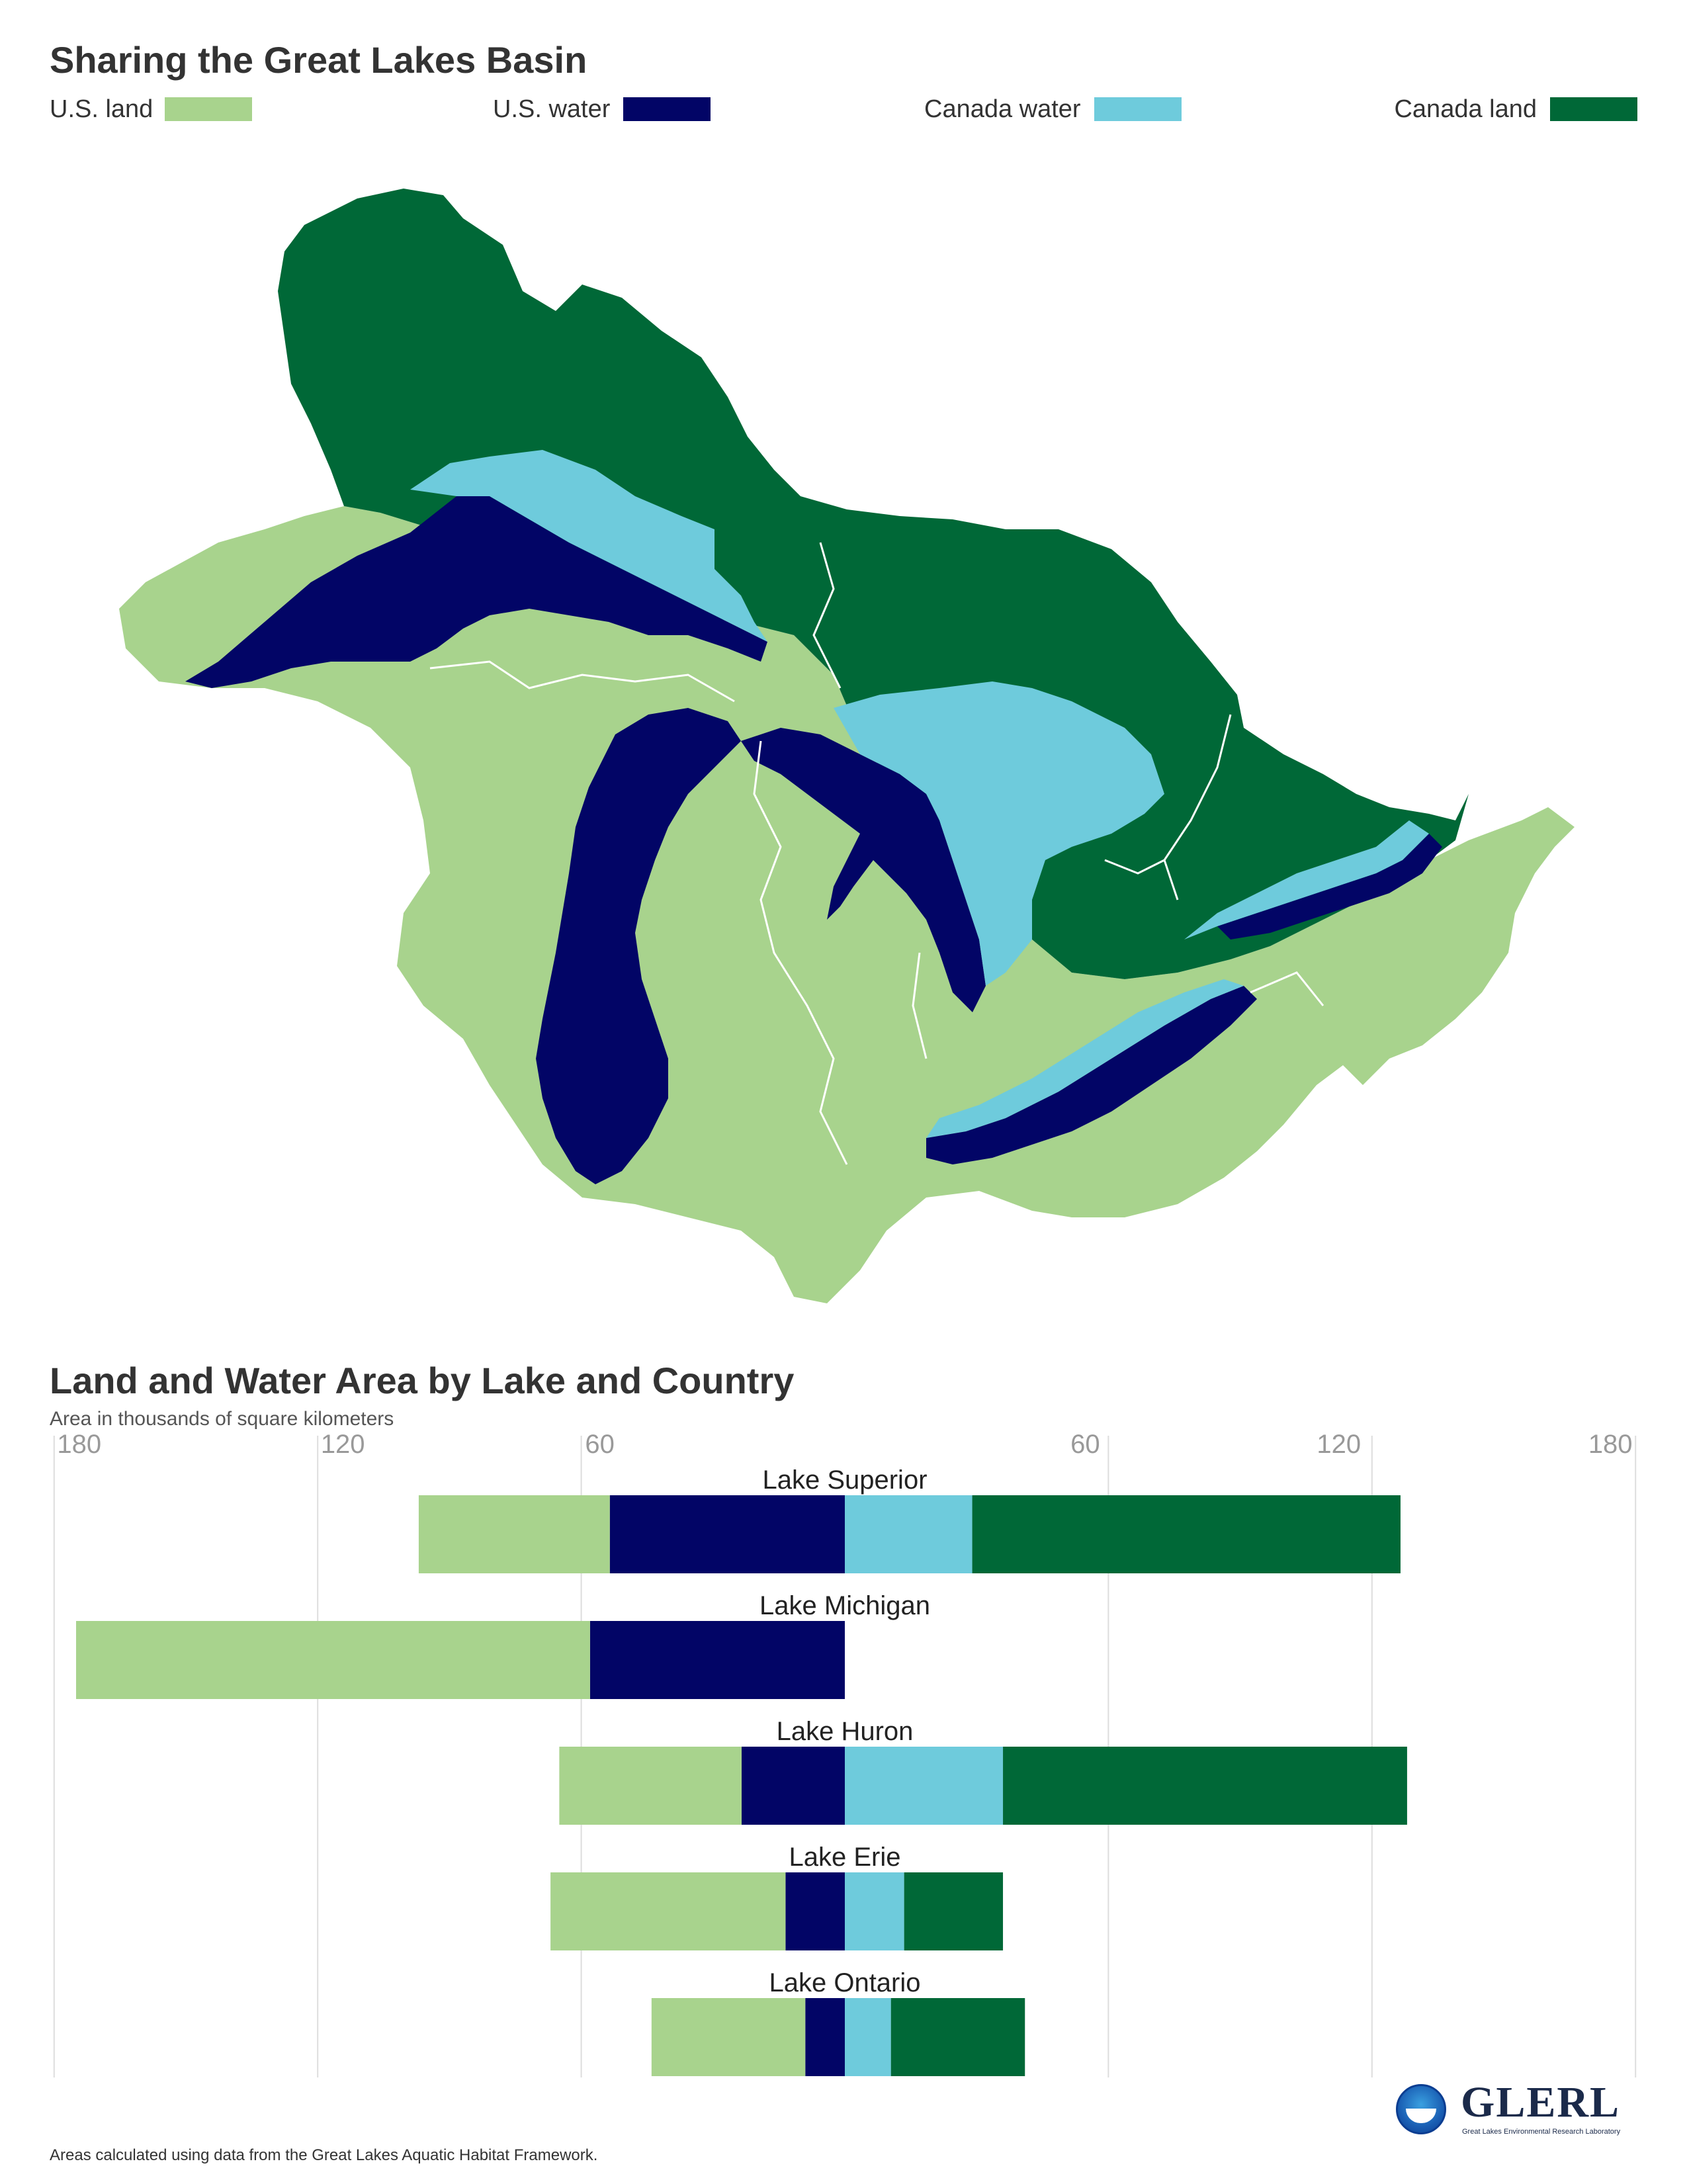 The width and height of the screenshot is (1687, 2184). What do you see at coordinates (209, 109) in the screenshot?
I see `legend-swatch-us-land` at bounding box center [209, 109].